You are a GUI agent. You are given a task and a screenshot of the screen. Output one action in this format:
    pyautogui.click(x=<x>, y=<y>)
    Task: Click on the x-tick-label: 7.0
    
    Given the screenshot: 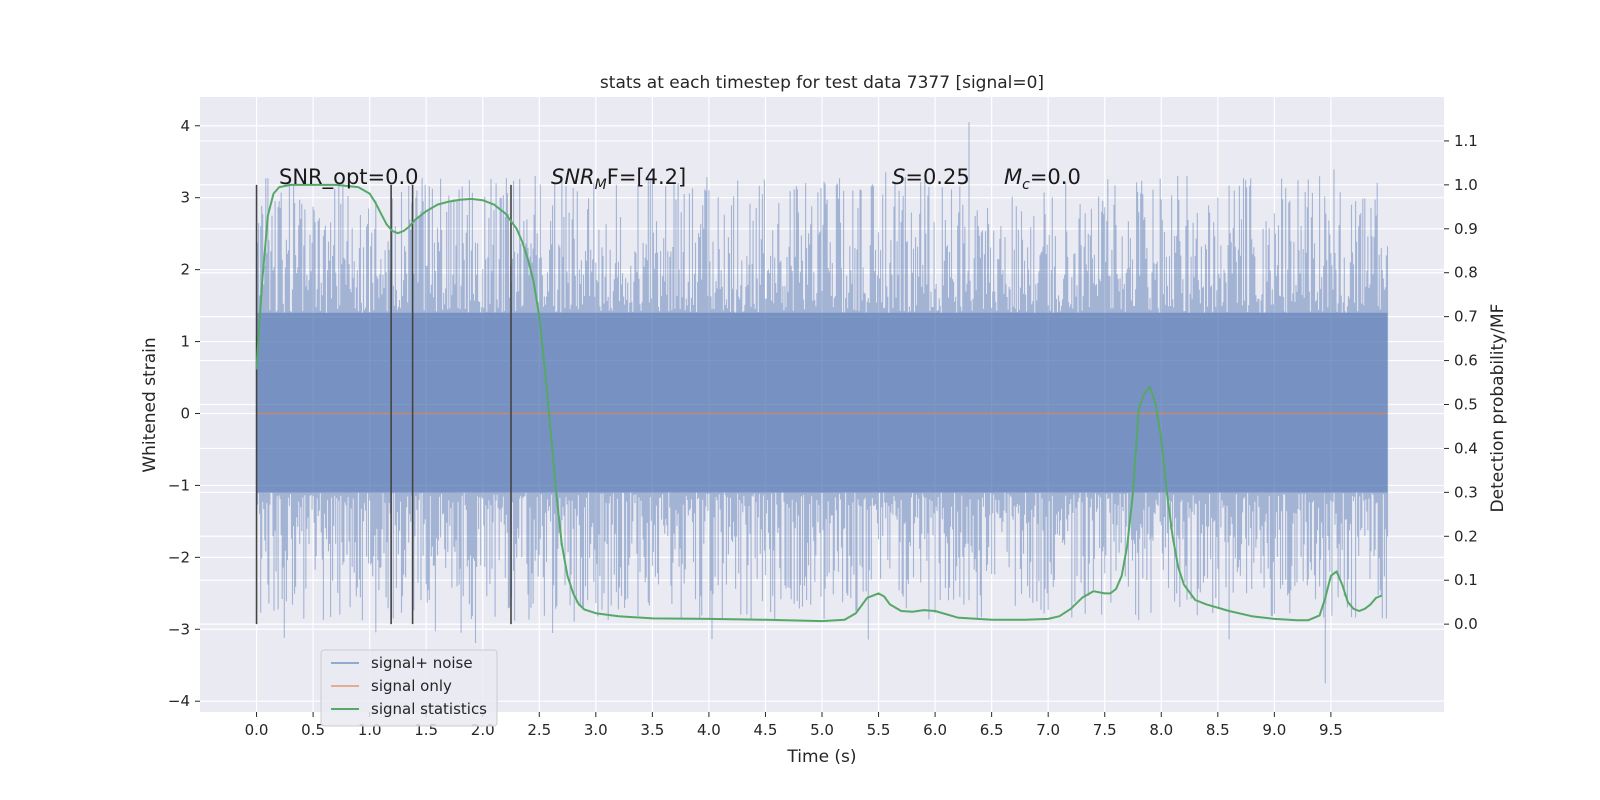 What is the action you would take?
    pyautogui.click(x=1048, y=730)
    